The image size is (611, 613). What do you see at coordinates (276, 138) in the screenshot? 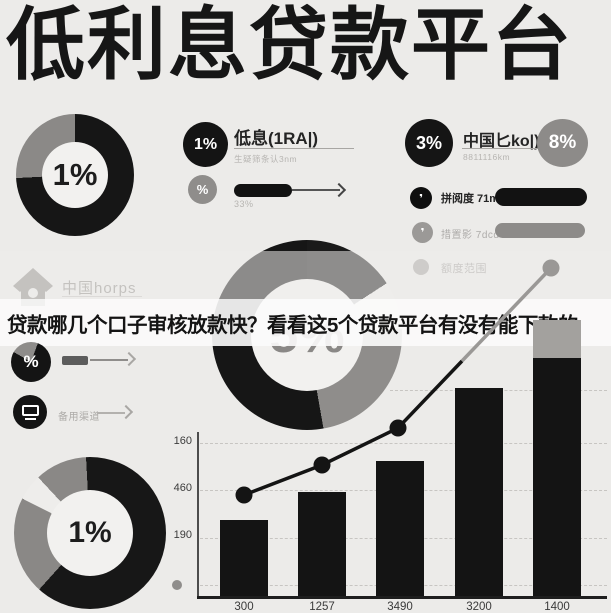
I see `section-heading-low-interest: 低息(1RA|)` at bounding box center [276, 138].